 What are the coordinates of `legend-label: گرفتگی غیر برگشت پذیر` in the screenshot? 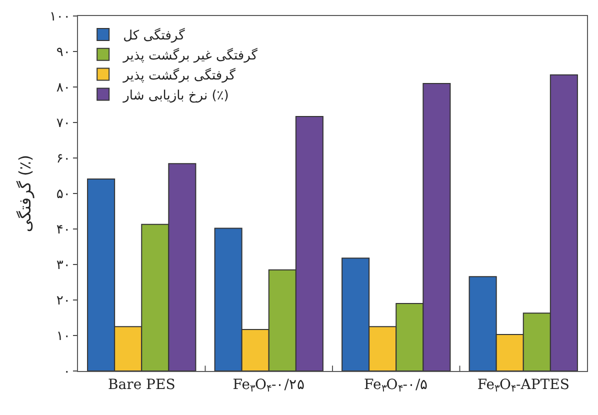 It's located at (190, 55).